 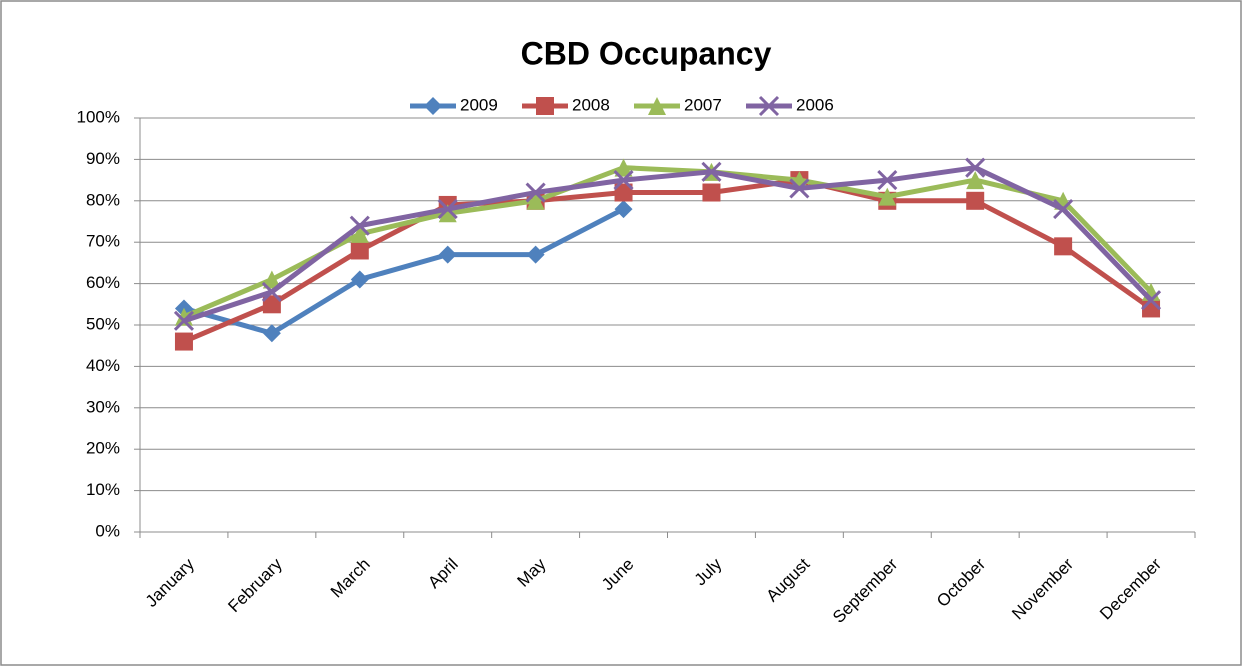 What do you see at coordinates (107, 530) in the screenshot?
I see `y-tick-label: 0%` at bounding box center [107, 530].